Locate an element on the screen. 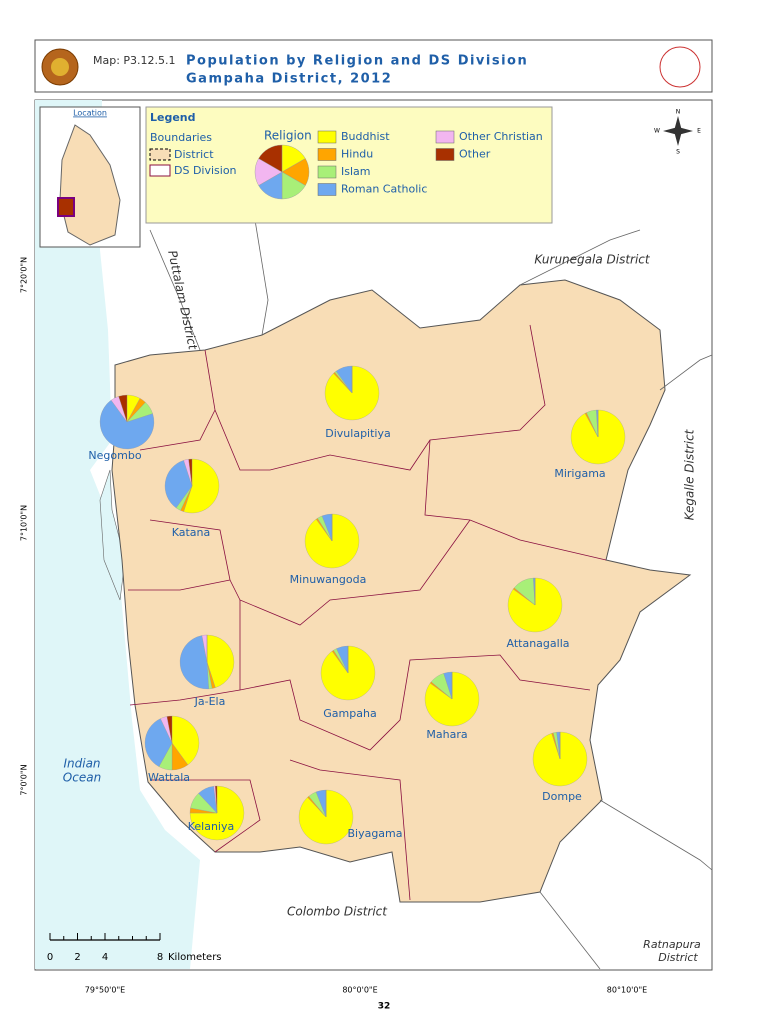 This screenshot has width=768, height=1024. region-label: Kurunegala District is located at coordinates (592, 260).